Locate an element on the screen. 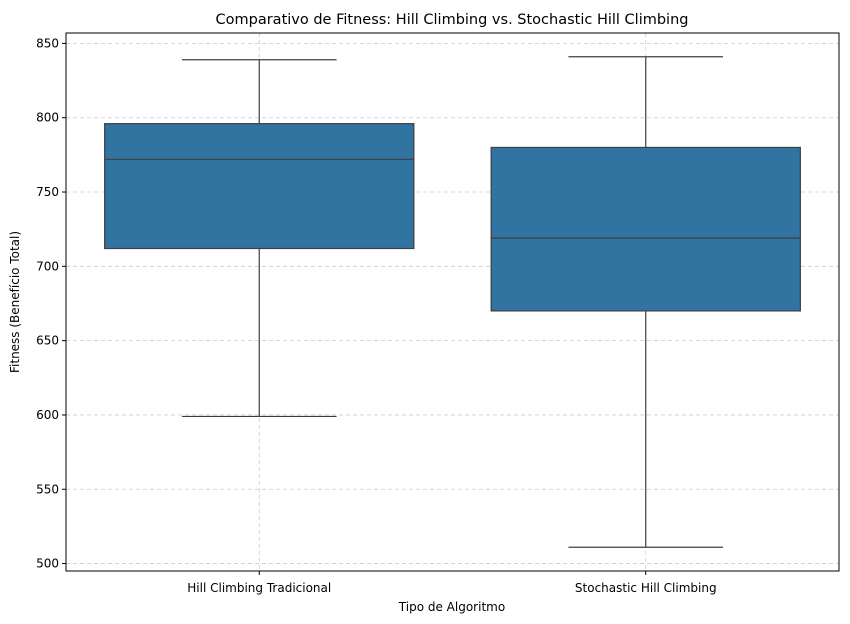 Image resolution: width=850 pixels, height=624 pixels. y-tick-label: 850 is located at coordinates (47, 43).